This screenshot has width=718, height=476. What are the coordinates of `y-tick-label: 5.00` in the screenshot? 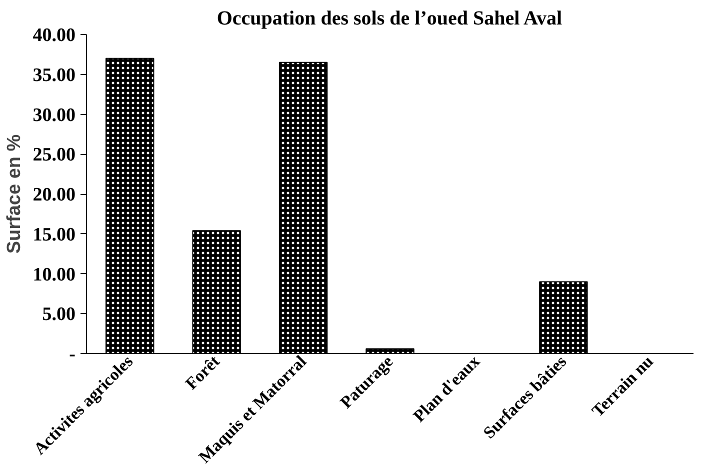 It's located at (59, 315).